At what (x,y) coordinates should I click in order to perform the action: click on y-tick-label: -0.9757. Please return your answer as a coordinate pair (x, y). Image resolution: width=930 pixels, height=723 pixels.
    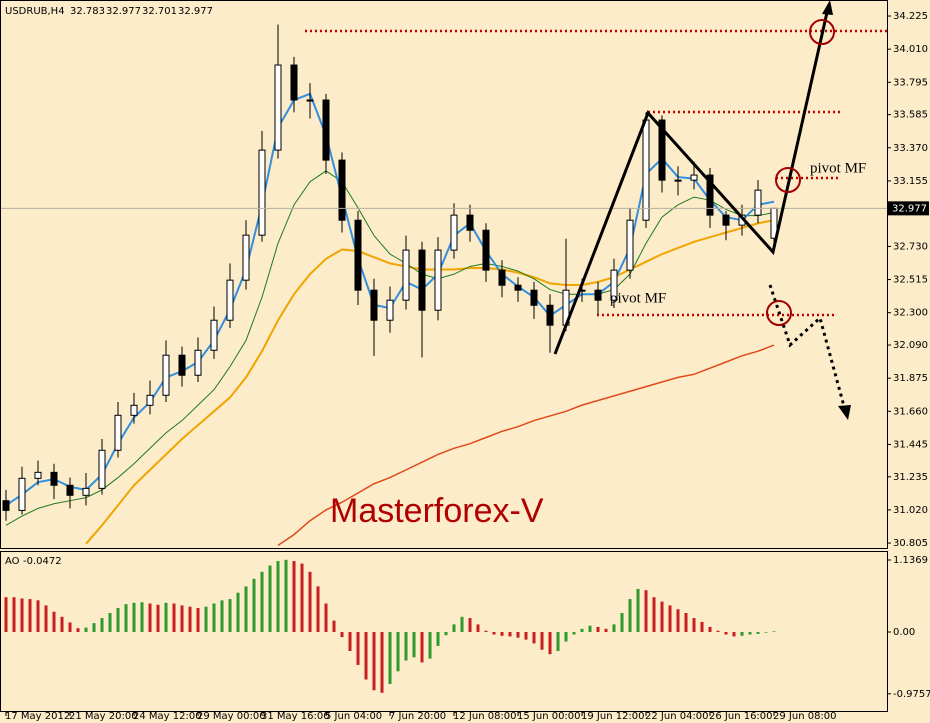
    Looking at the image, I should click on (911, 694).